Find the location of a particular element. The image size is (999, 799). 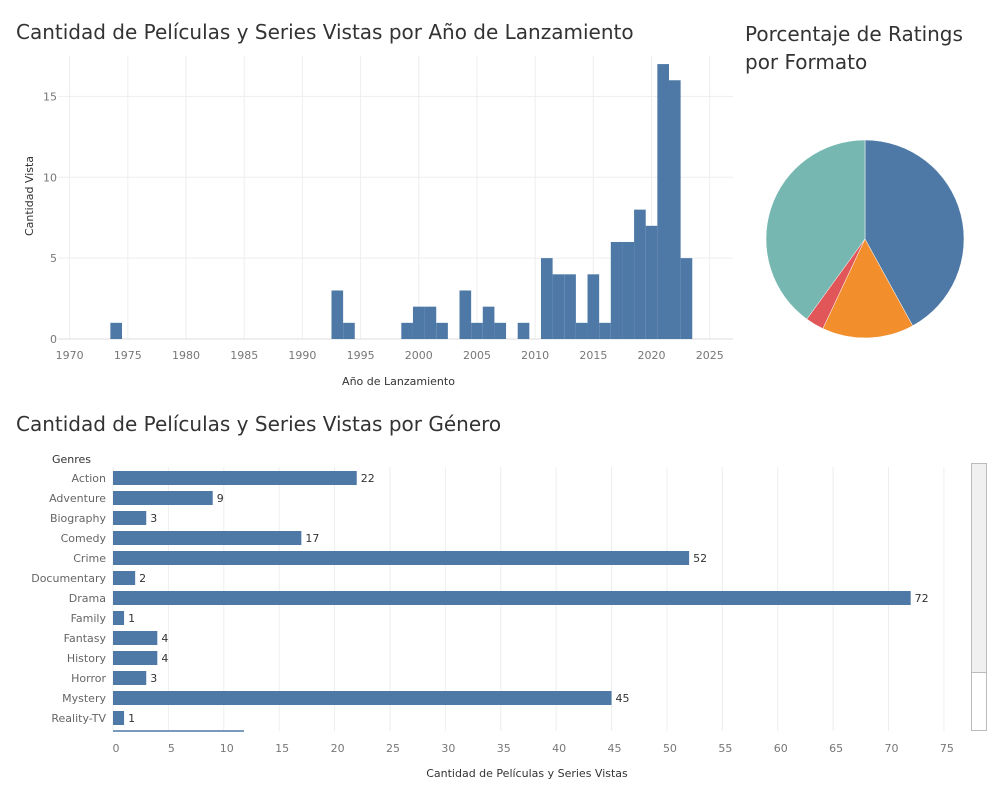

category-label: Crime is located at coordinates (89, 558).